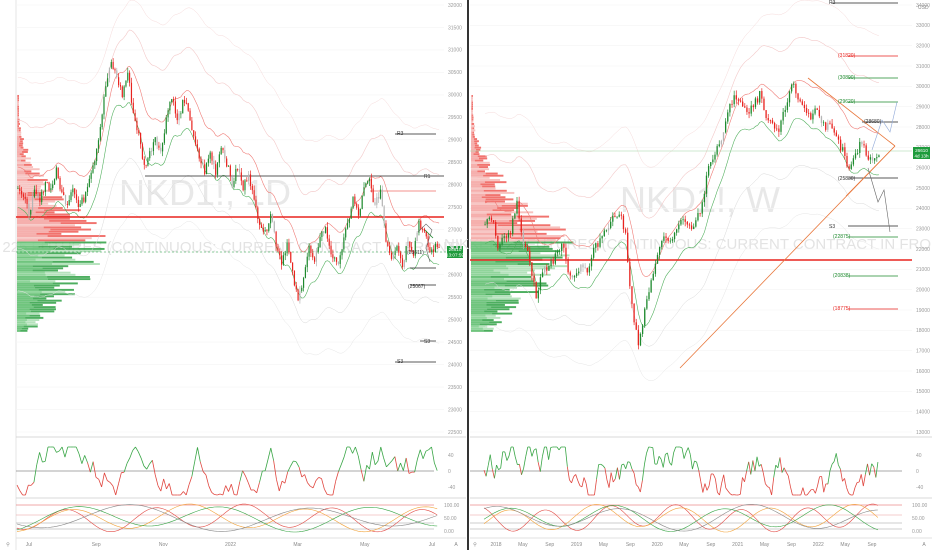 This screenshot has width=932, height=555. Describe the element at coordinates (923, 331) in the screenshot. I see `price-tick-16: 18000` at that location.